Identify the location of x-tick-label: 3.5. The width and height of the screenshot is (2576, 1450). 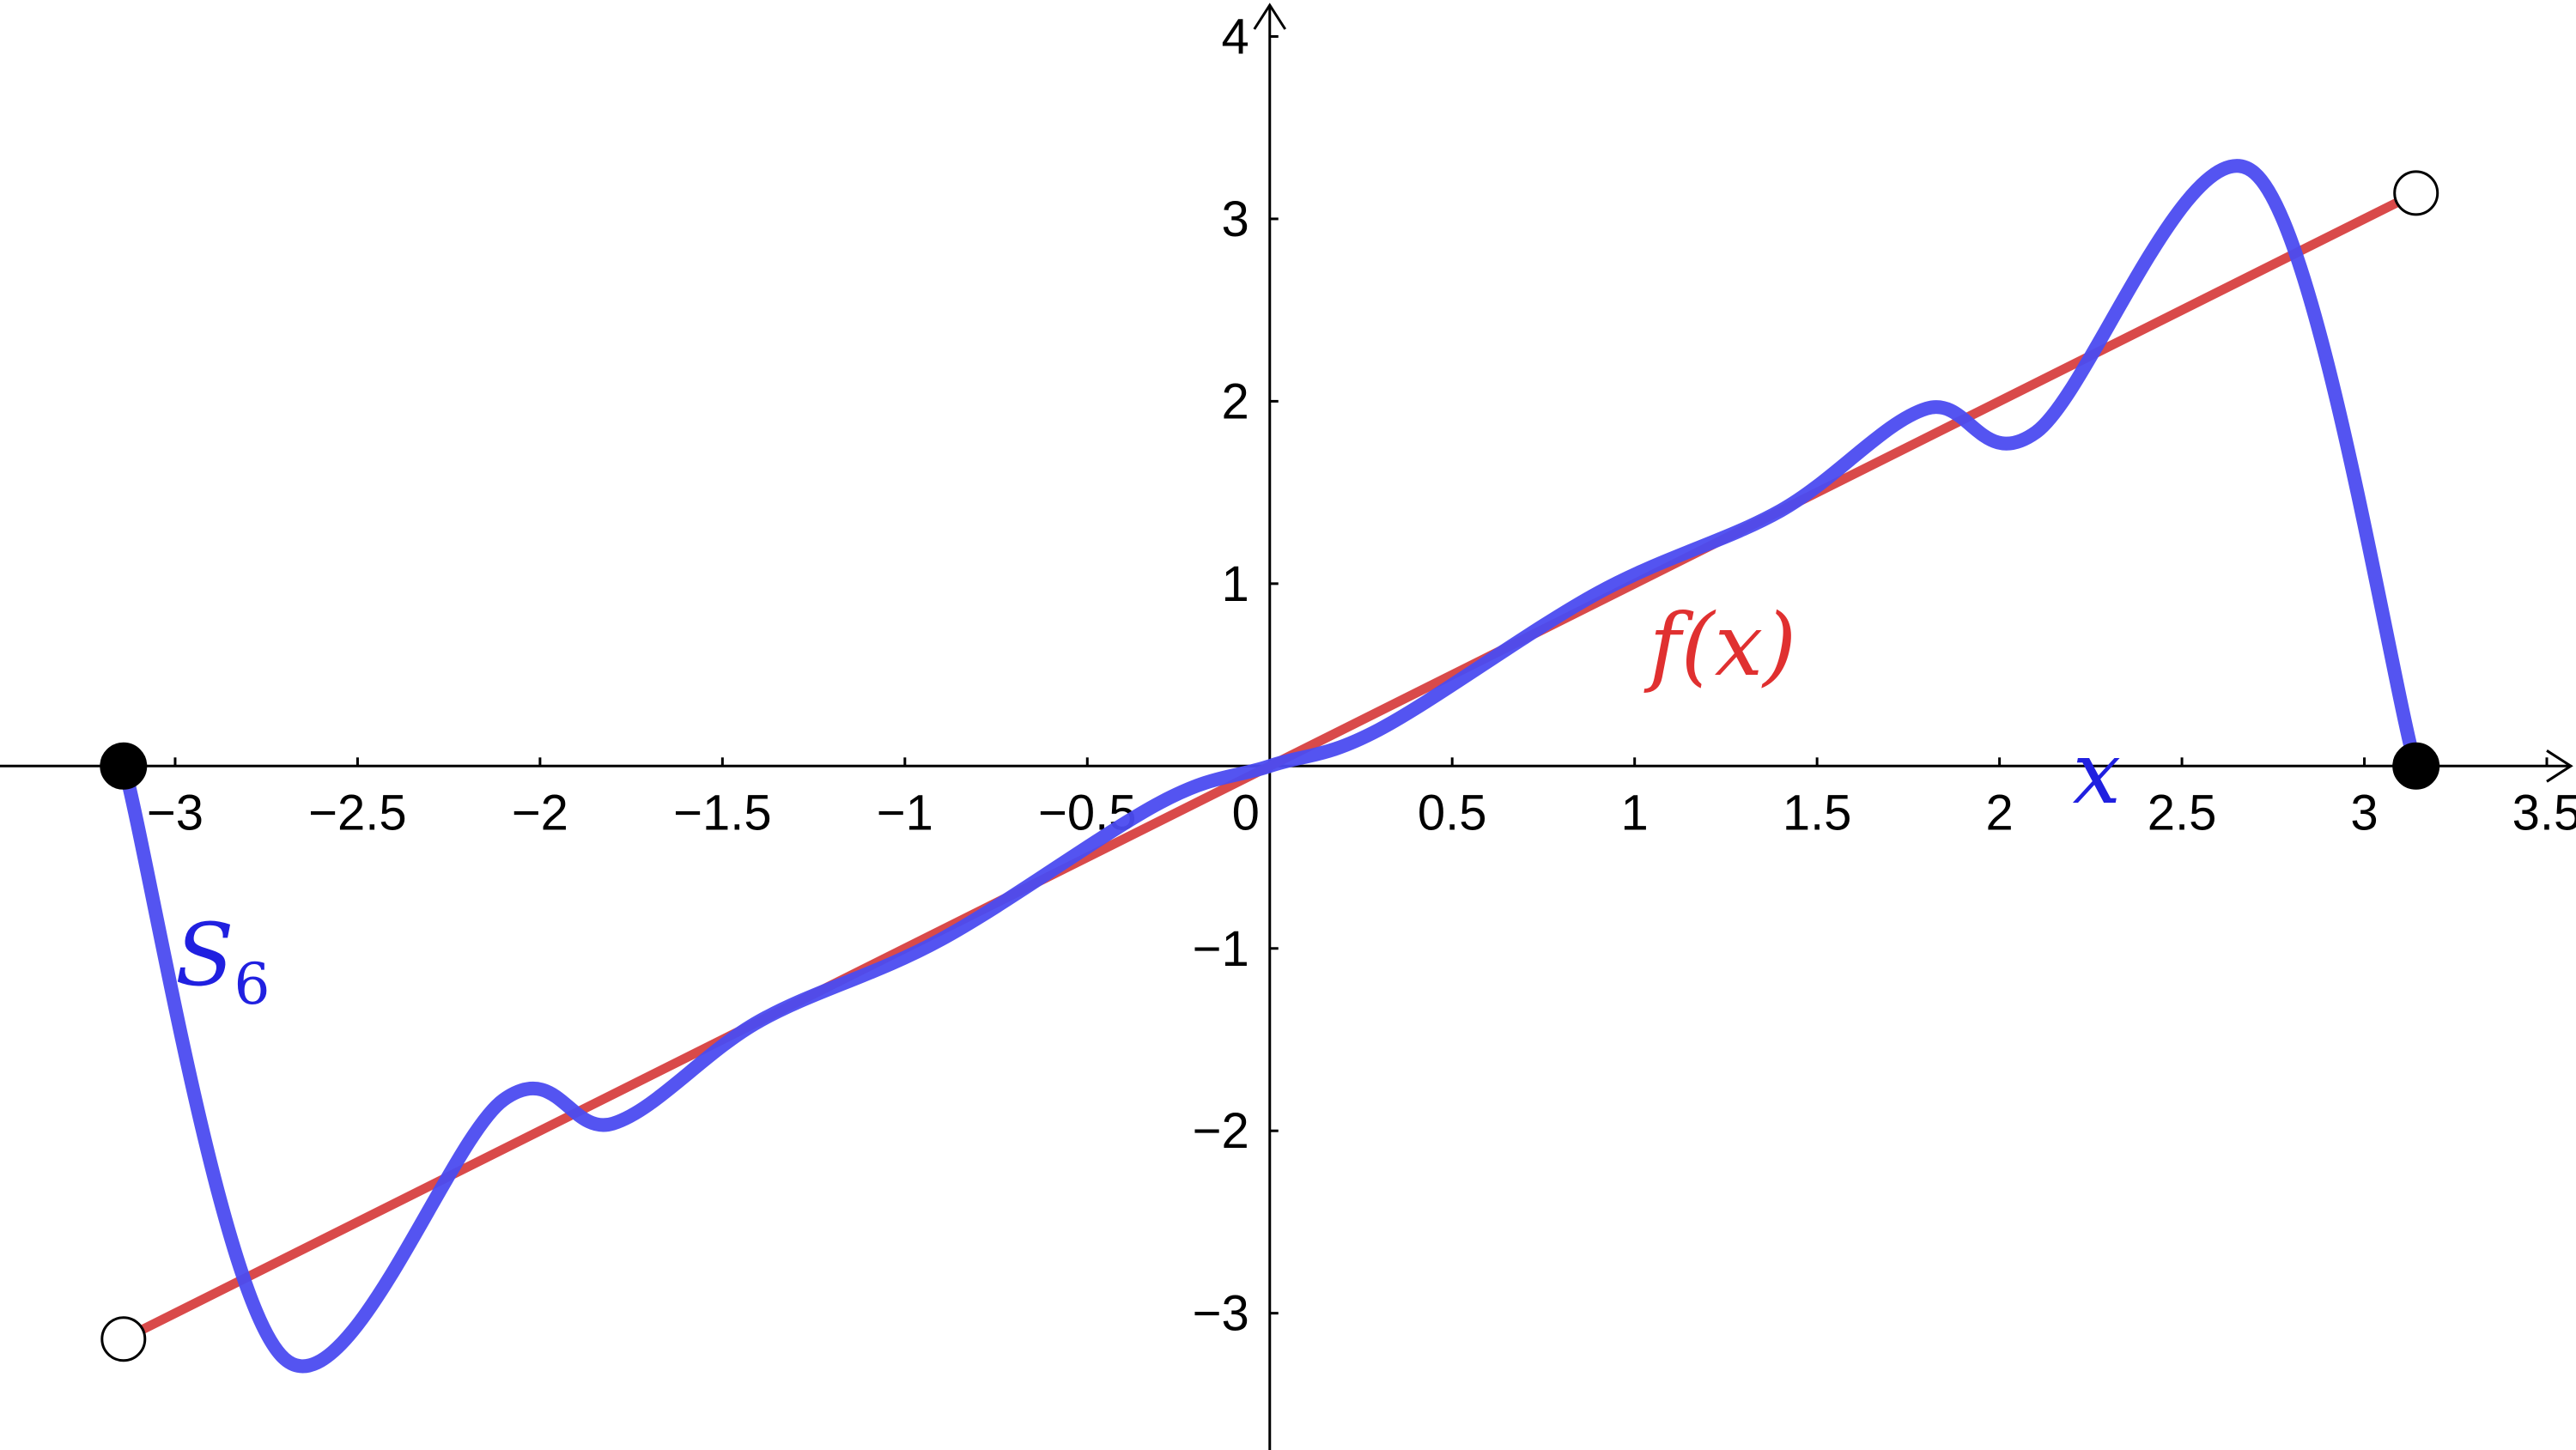
(2544, 812).